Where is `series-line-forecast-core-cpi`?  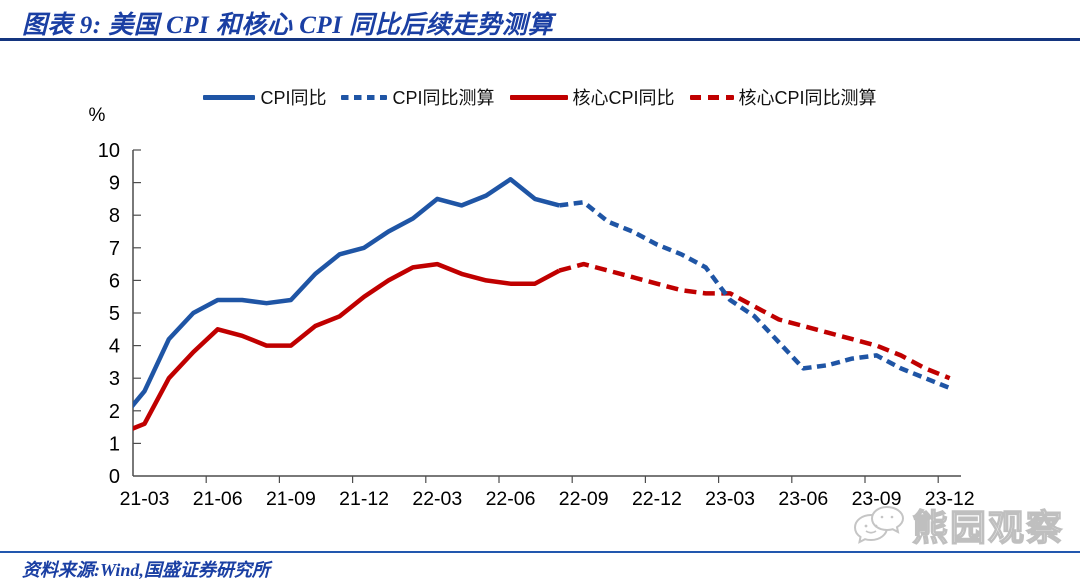
series-line-forecast-core-cpi is located at coordinates (754, 321).